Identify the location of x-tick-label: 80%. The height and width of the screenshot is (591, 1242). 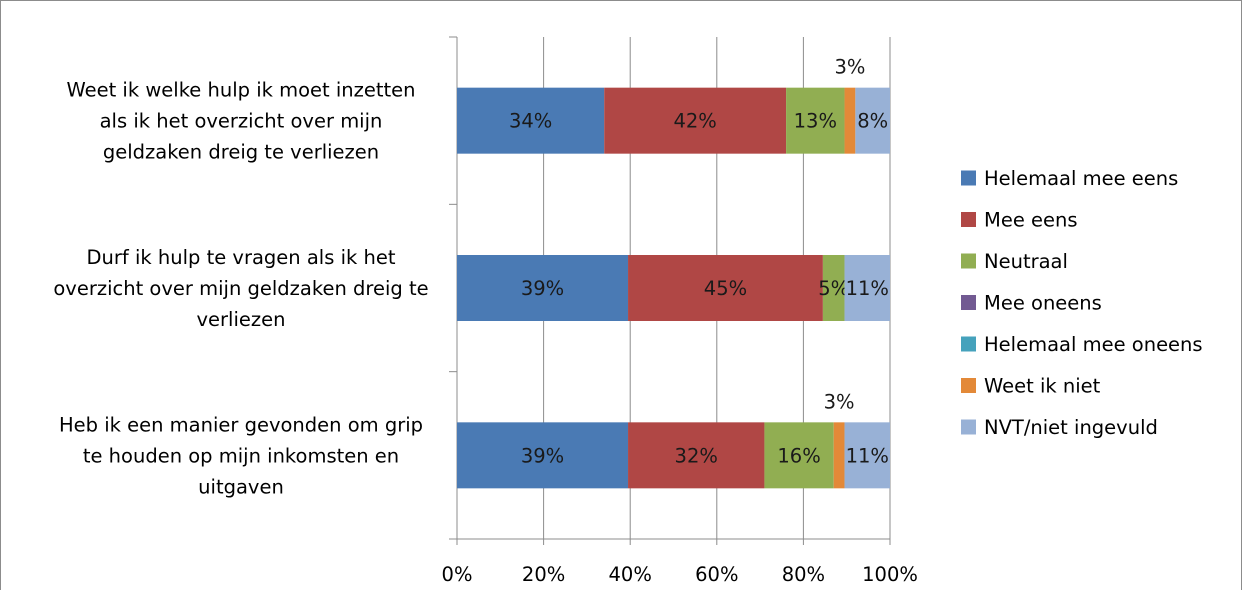
(803, 574).